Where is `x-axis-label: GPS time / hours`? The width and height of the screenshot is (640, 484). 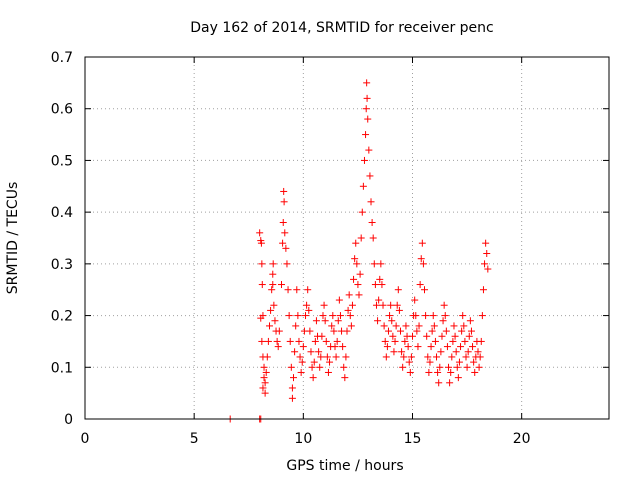 x-axis-label: GPS time / hours is located at coordinates (344, 466).